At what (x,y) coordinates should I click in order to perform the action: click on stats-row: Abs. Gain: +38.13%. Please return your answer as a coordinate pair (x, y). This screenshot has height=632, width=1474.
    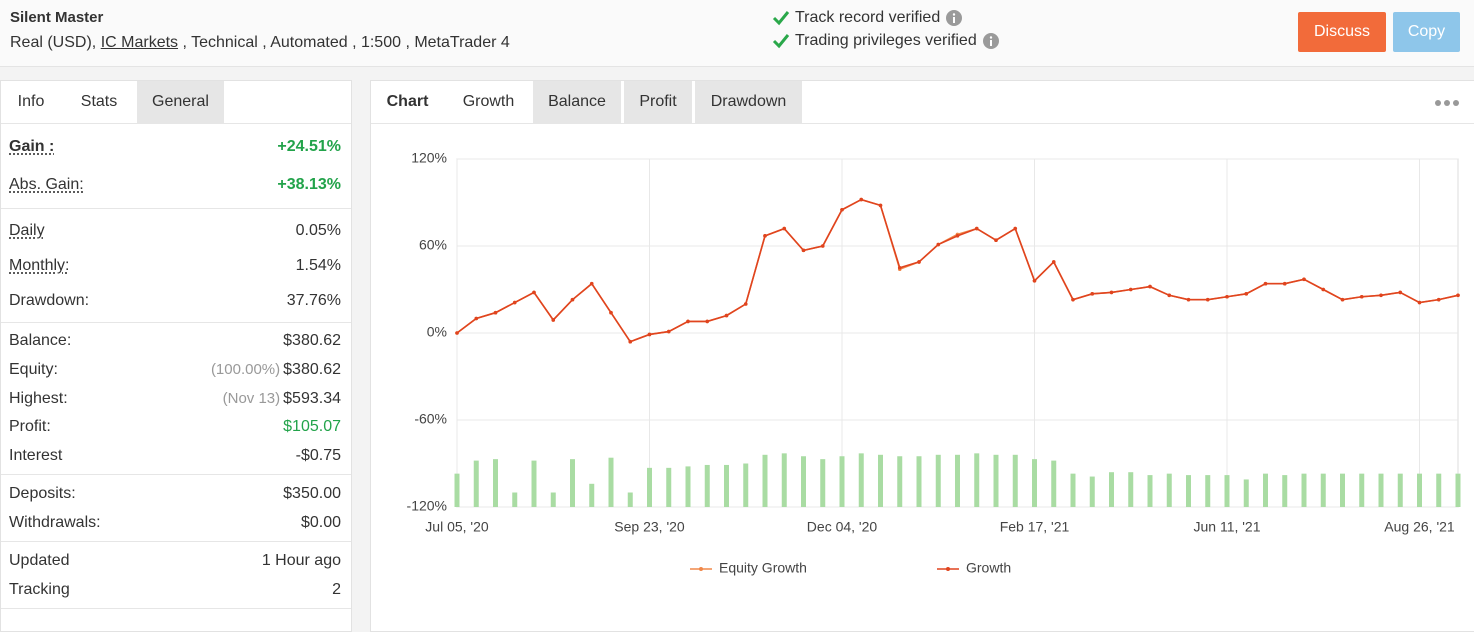
    Looking at the image, I should click on (176, 185).